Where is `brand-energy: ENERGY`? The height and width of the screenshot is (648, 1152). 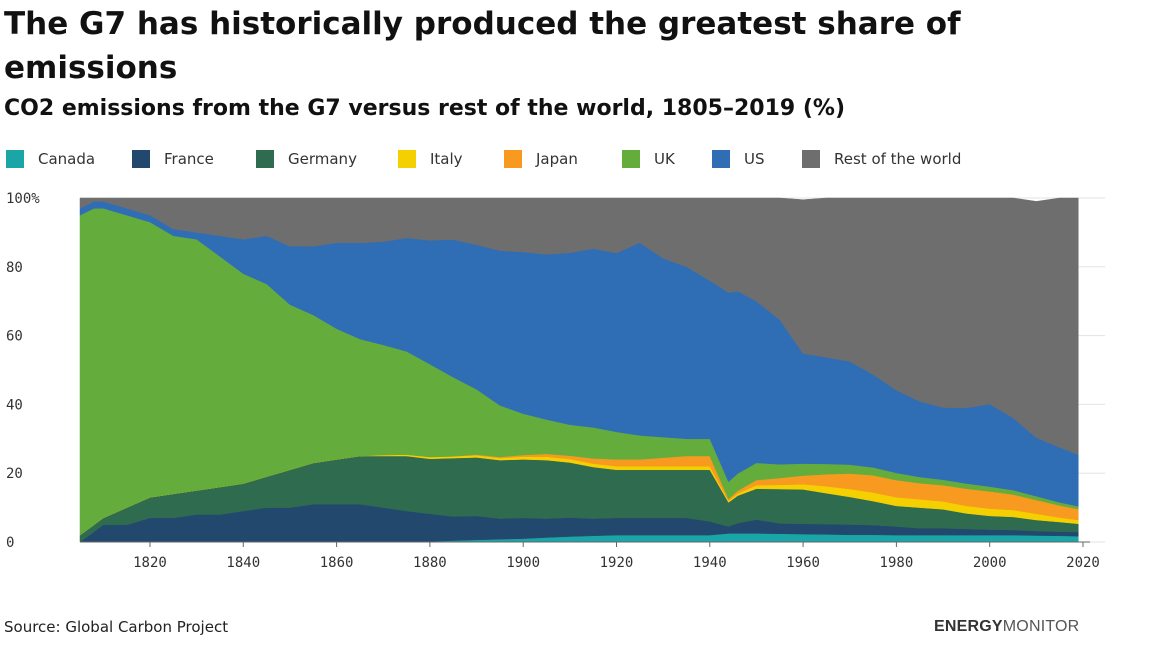
brand-energy: ENERGY is located at coordinates (968, 626).